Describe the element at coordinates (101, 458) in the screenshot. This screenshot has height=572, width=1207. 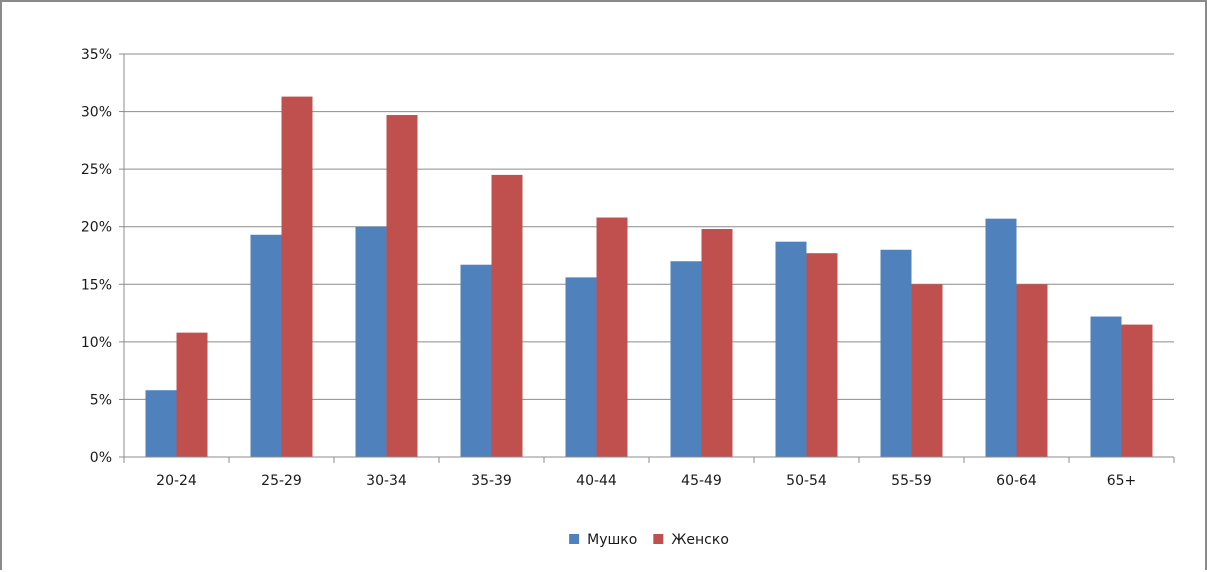
I see `y-tick-label: 0%` at that location.